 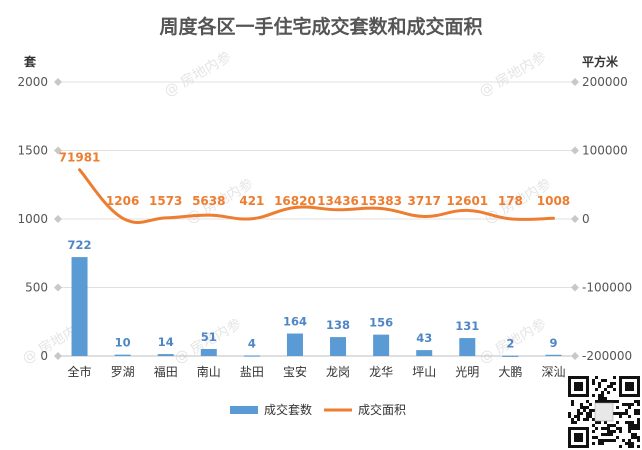 What do you see at coordinates (295, 322) in the screenshot?
I see `bar-value-label: 164` at bounding box center [295, 322].